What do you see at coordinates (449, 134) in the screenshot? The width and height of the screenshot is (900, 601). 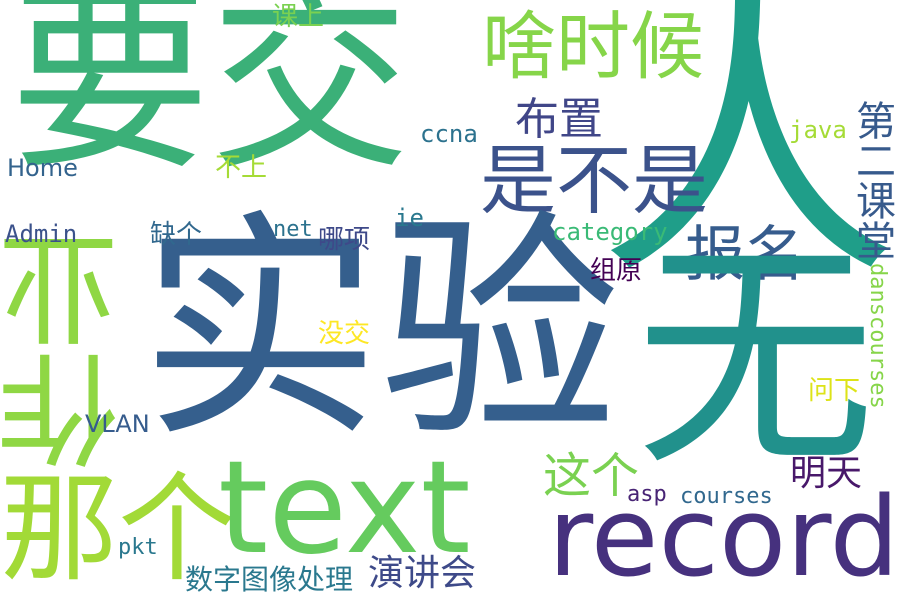 I see `word-ccna: ccna` at bounding box center [449, 134].